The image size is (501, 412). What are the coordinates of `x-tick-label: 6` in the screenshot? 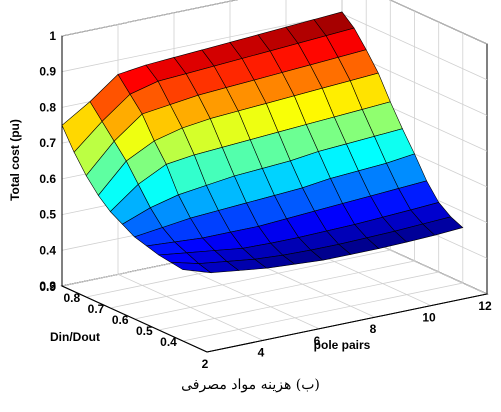 It's located at (317, 341).